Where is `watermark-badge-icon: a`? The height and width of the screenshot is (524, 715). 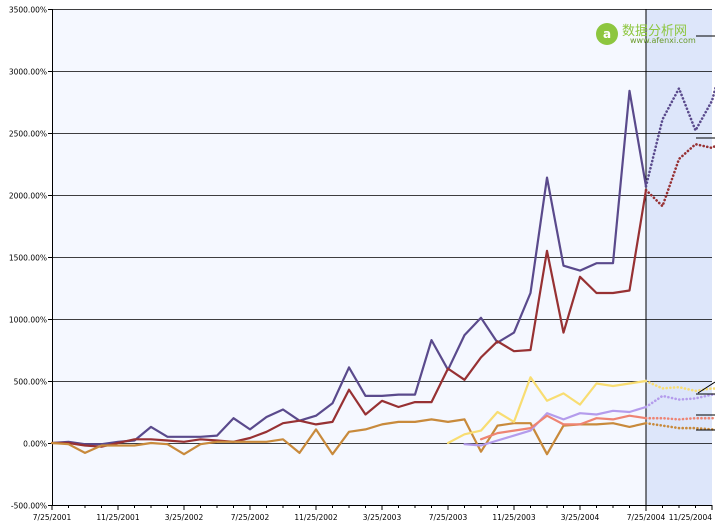
watermark-badge-icon: a is located at coordinates (607, 34).